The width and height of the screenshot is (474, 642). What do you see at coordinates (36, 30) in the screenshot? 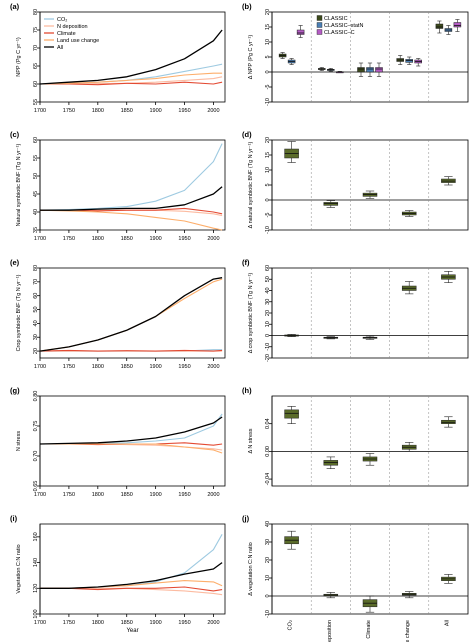
I see `y-tick-label: 75` at bounding box center [36, 30].